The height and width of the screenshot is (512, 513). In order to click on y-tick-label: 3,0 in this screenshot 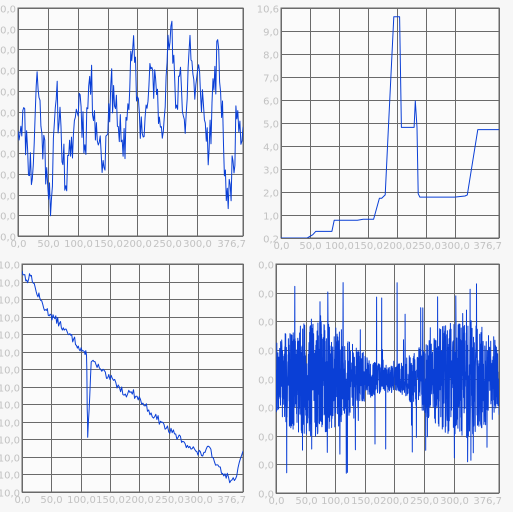, I will do `click(271, 171)`.